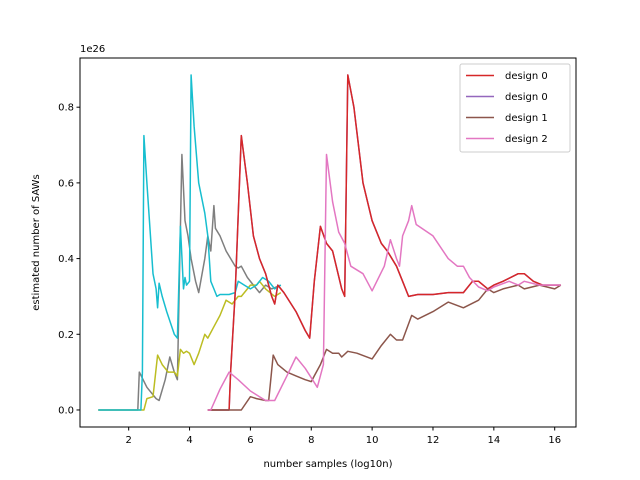 Image resolution: width=640 pixels, height=480 pixels. I want to click on x-axis-label: number samples (log10n), so click(327, 464).